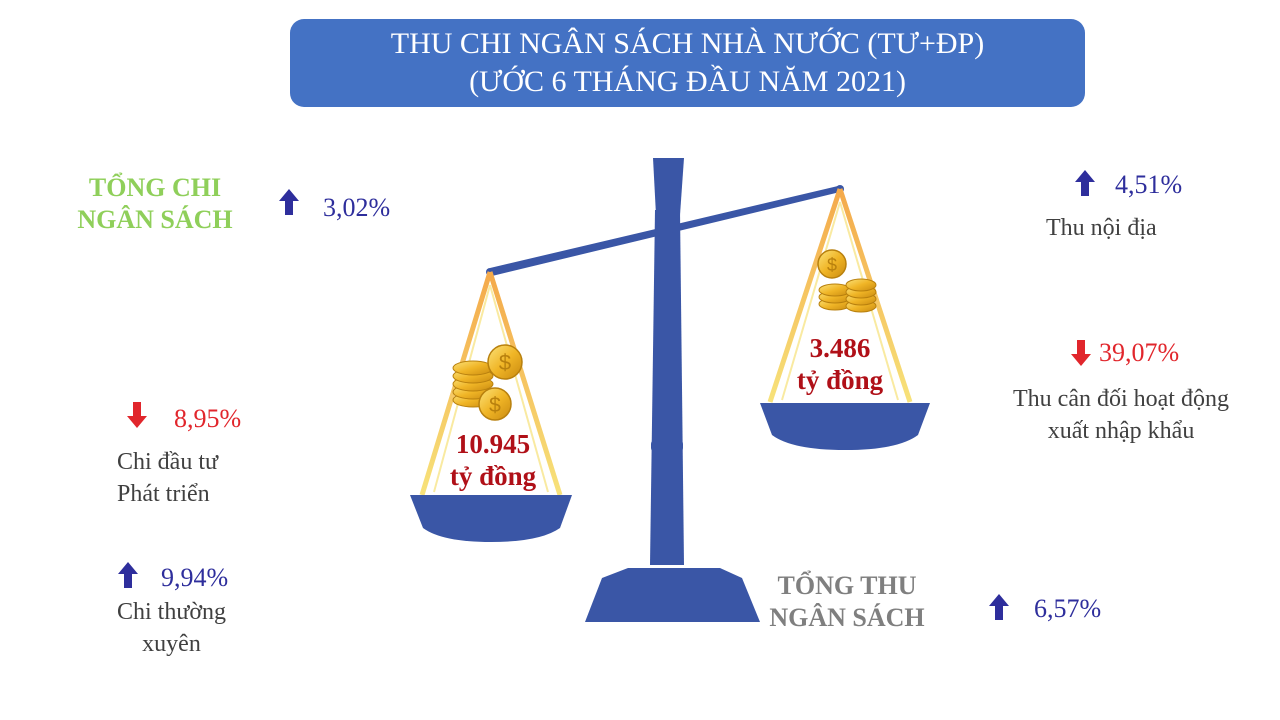  What do you see at coordinates (1121, 415) in the screenshot?
I see `revenue-item-2-label: Thu cân đối hoạt động xuất nhập khẩu` at bounding box center [1121, 415].